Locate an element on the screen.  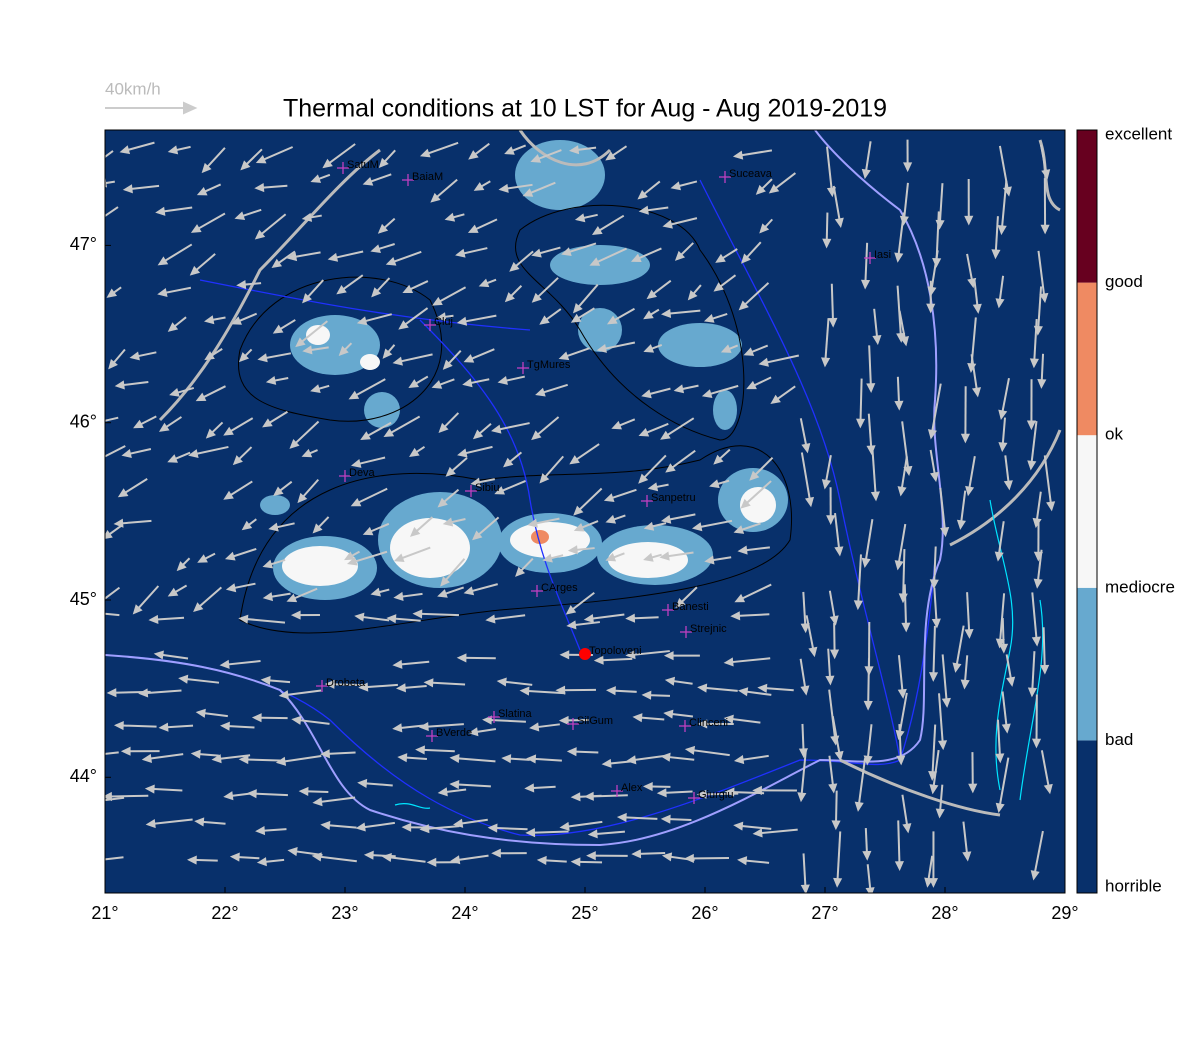
city-label: Suceava is located at coordinates (751, 174).